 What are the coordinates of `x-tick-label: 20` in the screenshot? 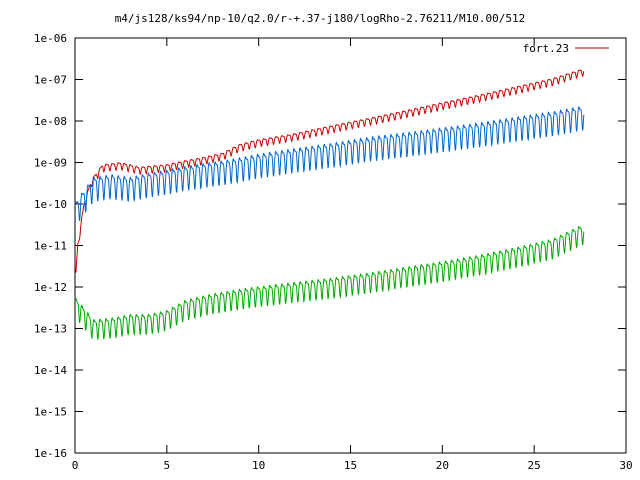 It's located at (442, 465).